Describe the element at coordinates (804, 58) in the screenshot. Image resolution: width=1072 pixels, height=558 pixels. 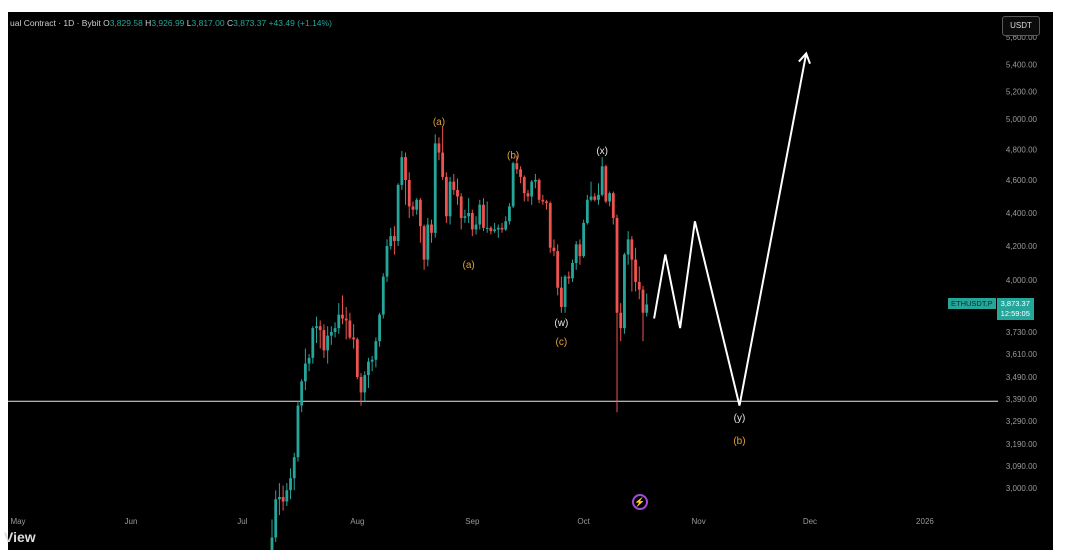
I see `projection-arrowhead` at that location.